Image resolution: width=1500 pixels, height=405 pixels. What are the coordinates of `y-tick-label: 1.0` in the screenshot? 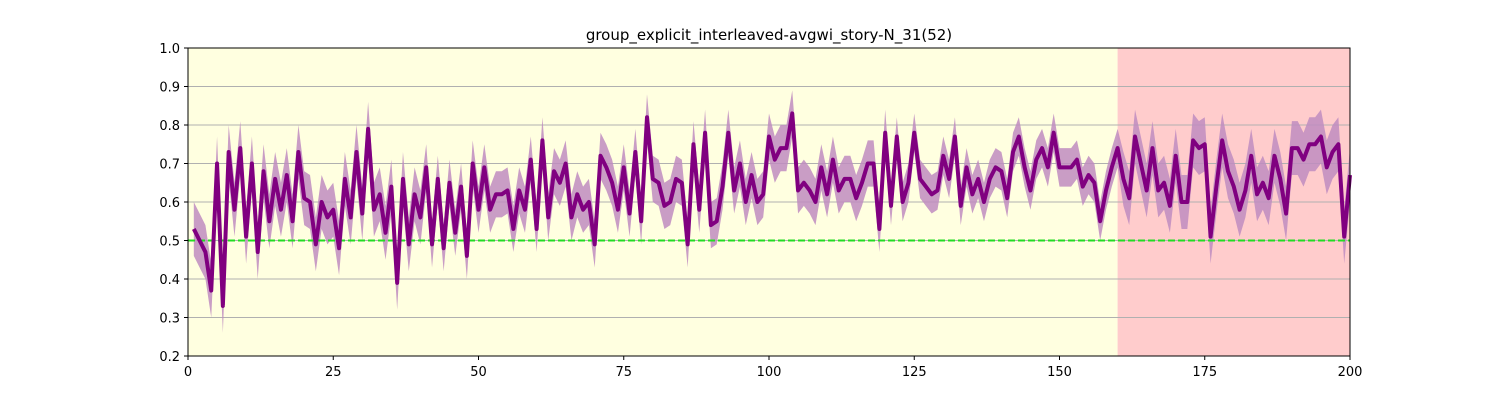 It's located at (169, 49).